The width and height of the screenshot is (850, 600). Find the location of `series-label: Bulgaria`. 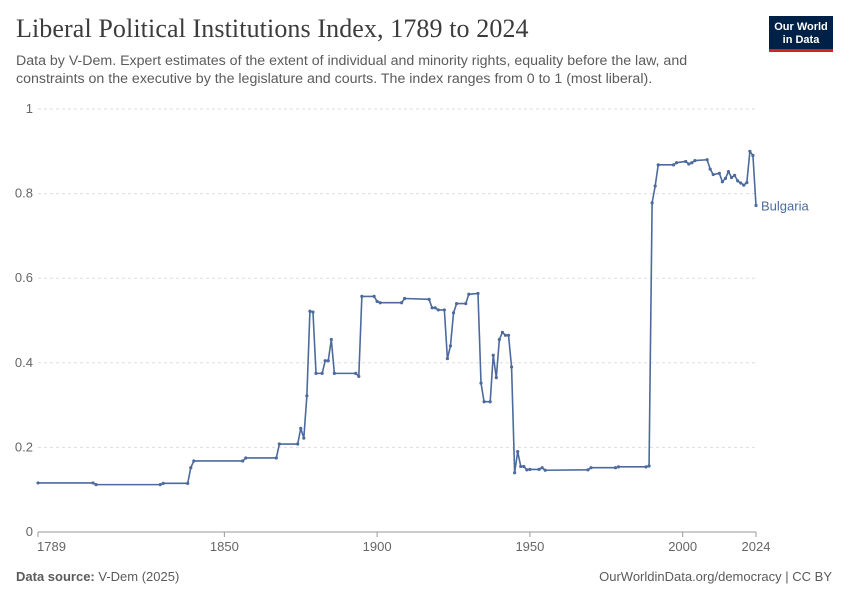

series-label: Bulgaria is located at coordinates (785, 205).